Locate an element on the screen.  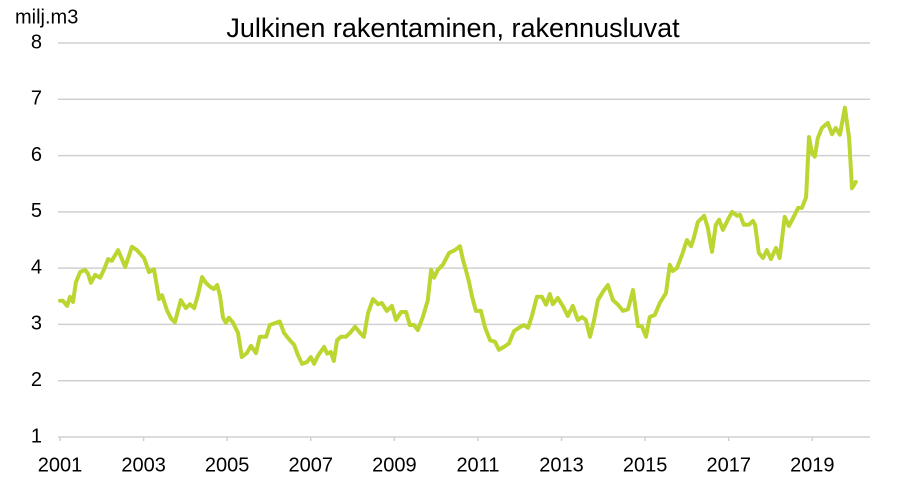
y-tick-label: 4 is located at coordinates (36, 267).